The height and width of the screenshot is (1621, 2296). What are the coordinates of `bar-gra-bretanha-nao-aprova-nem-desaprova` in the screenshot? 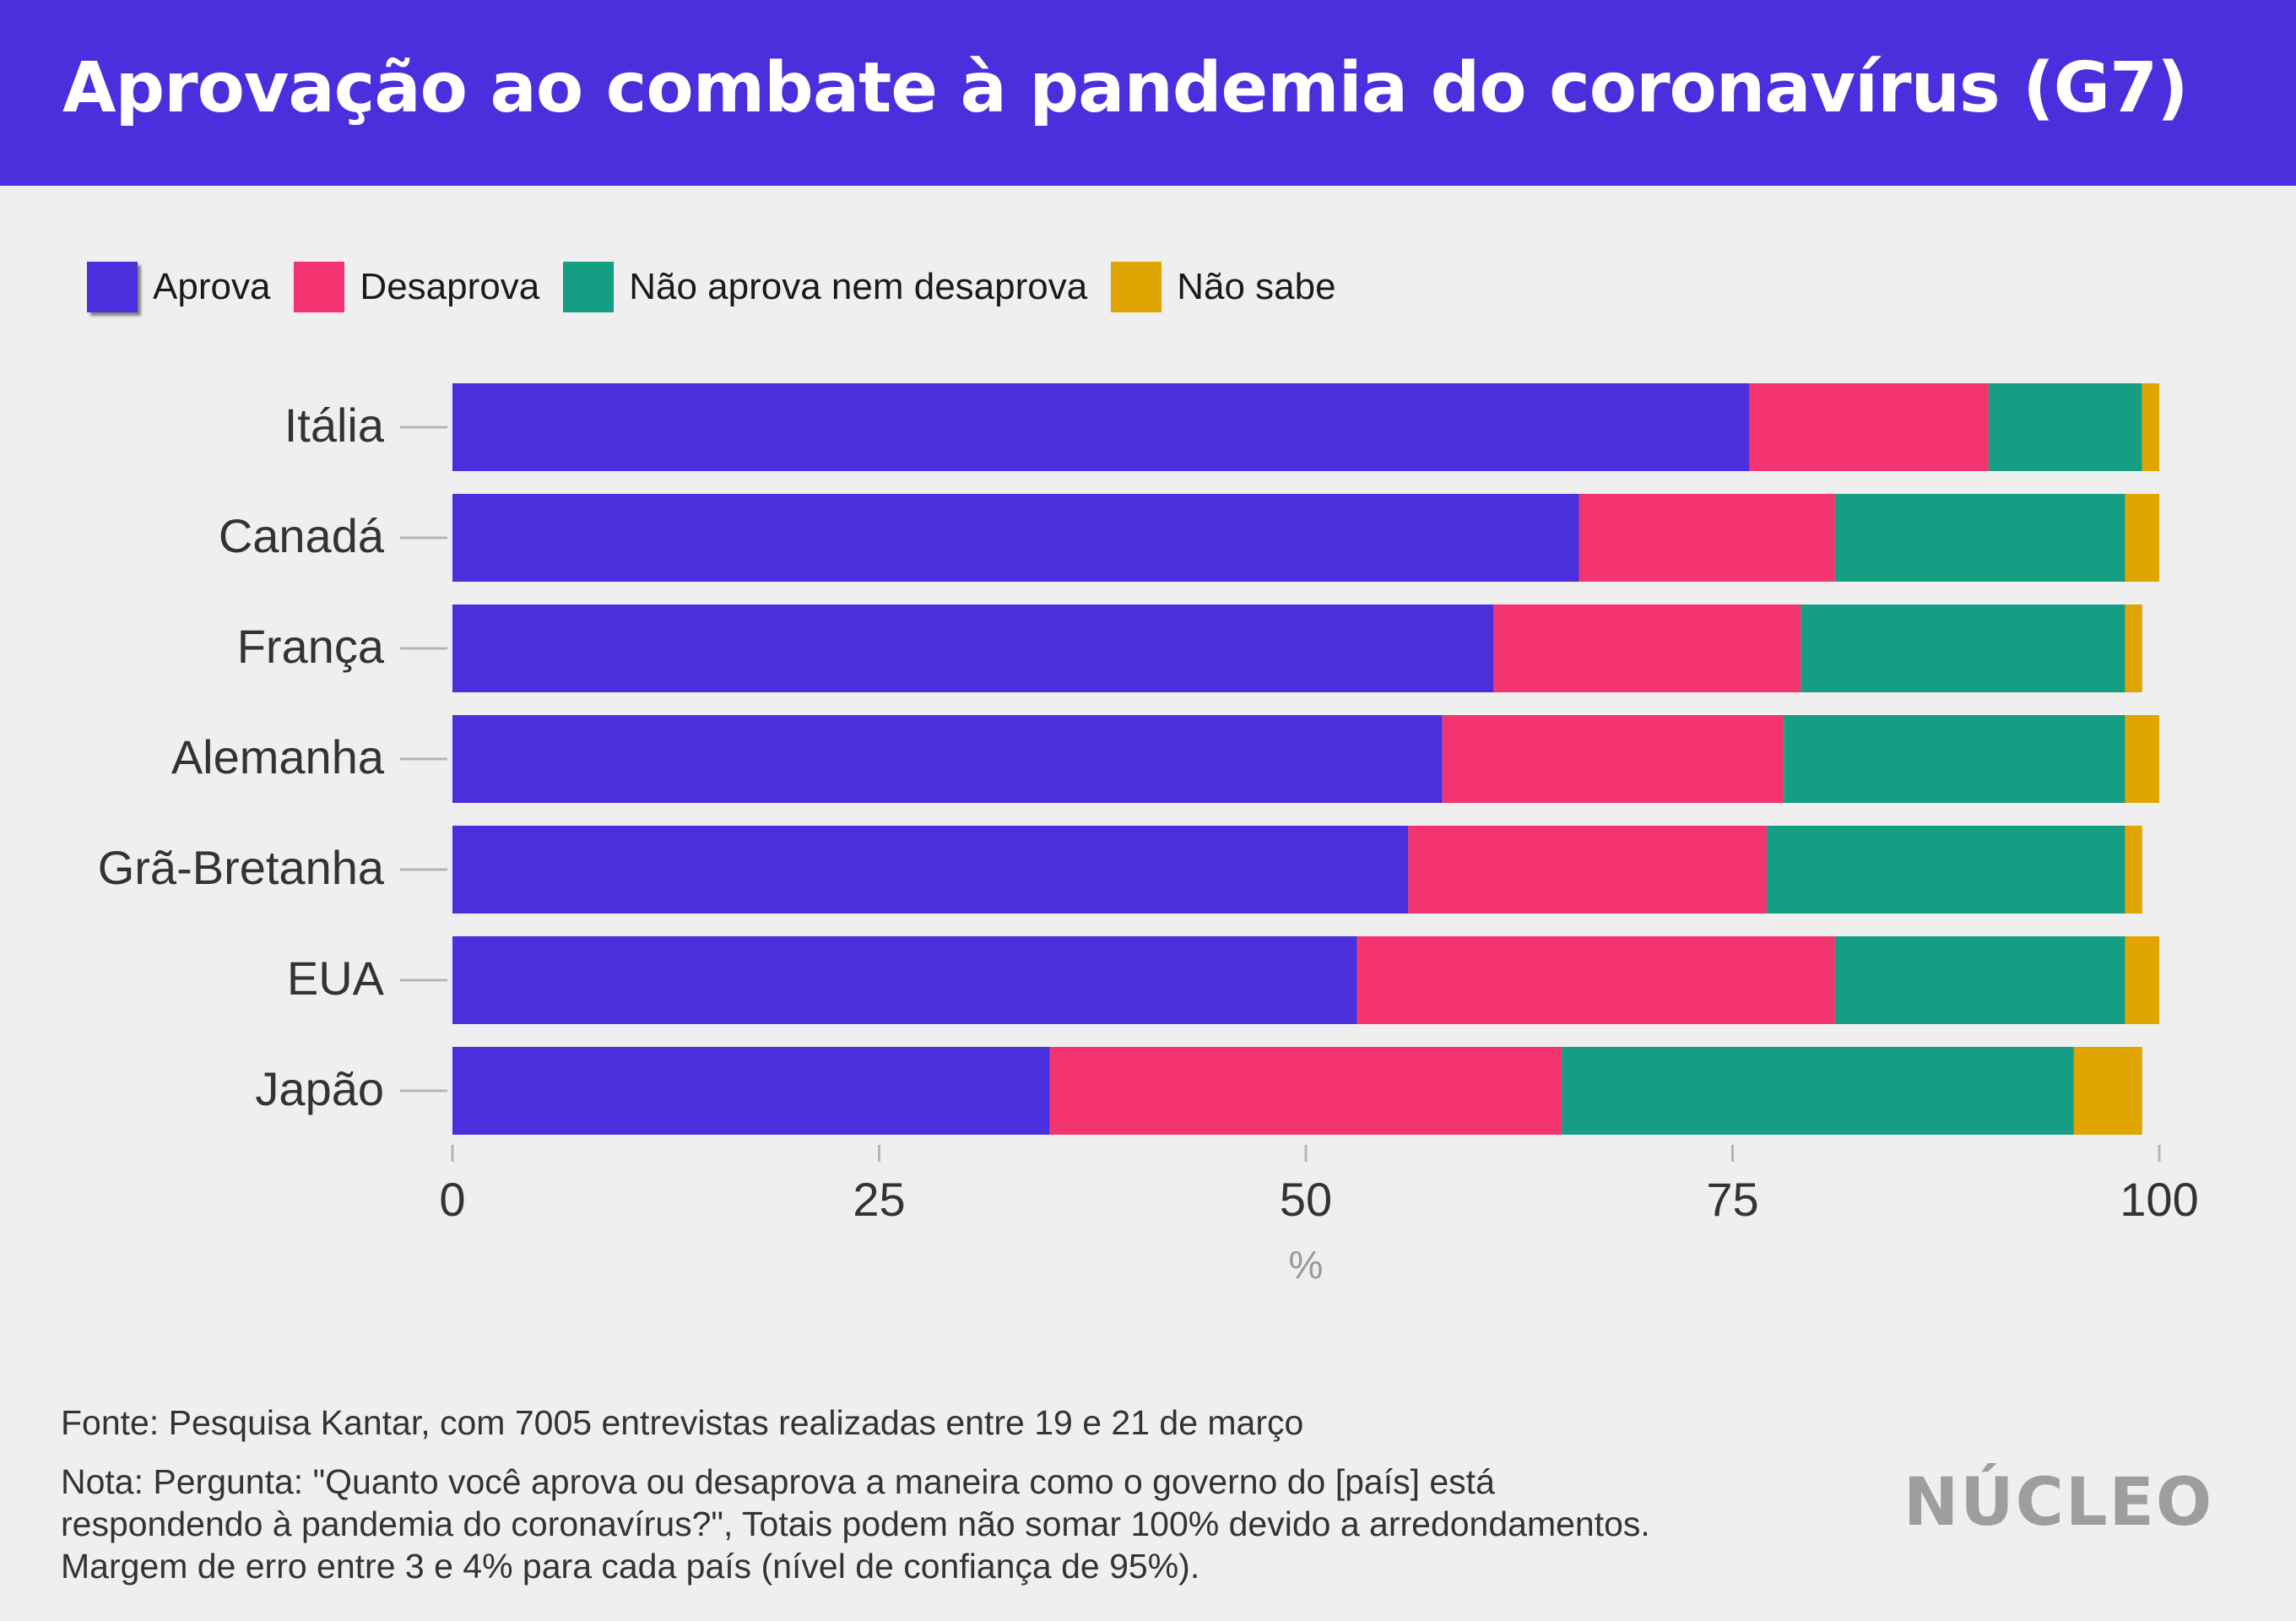 It's located at (1945, 870).